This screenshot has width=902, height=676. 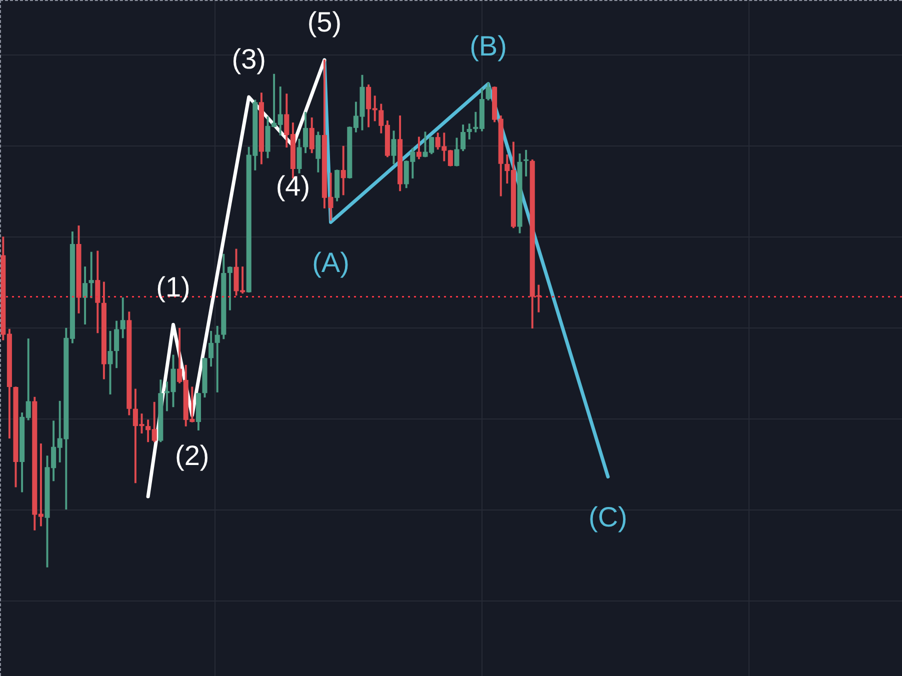 What do you see at coordinates (293, 186) in the screenshot?
I see `annotation: (4)` at bounding box center [293, 186].